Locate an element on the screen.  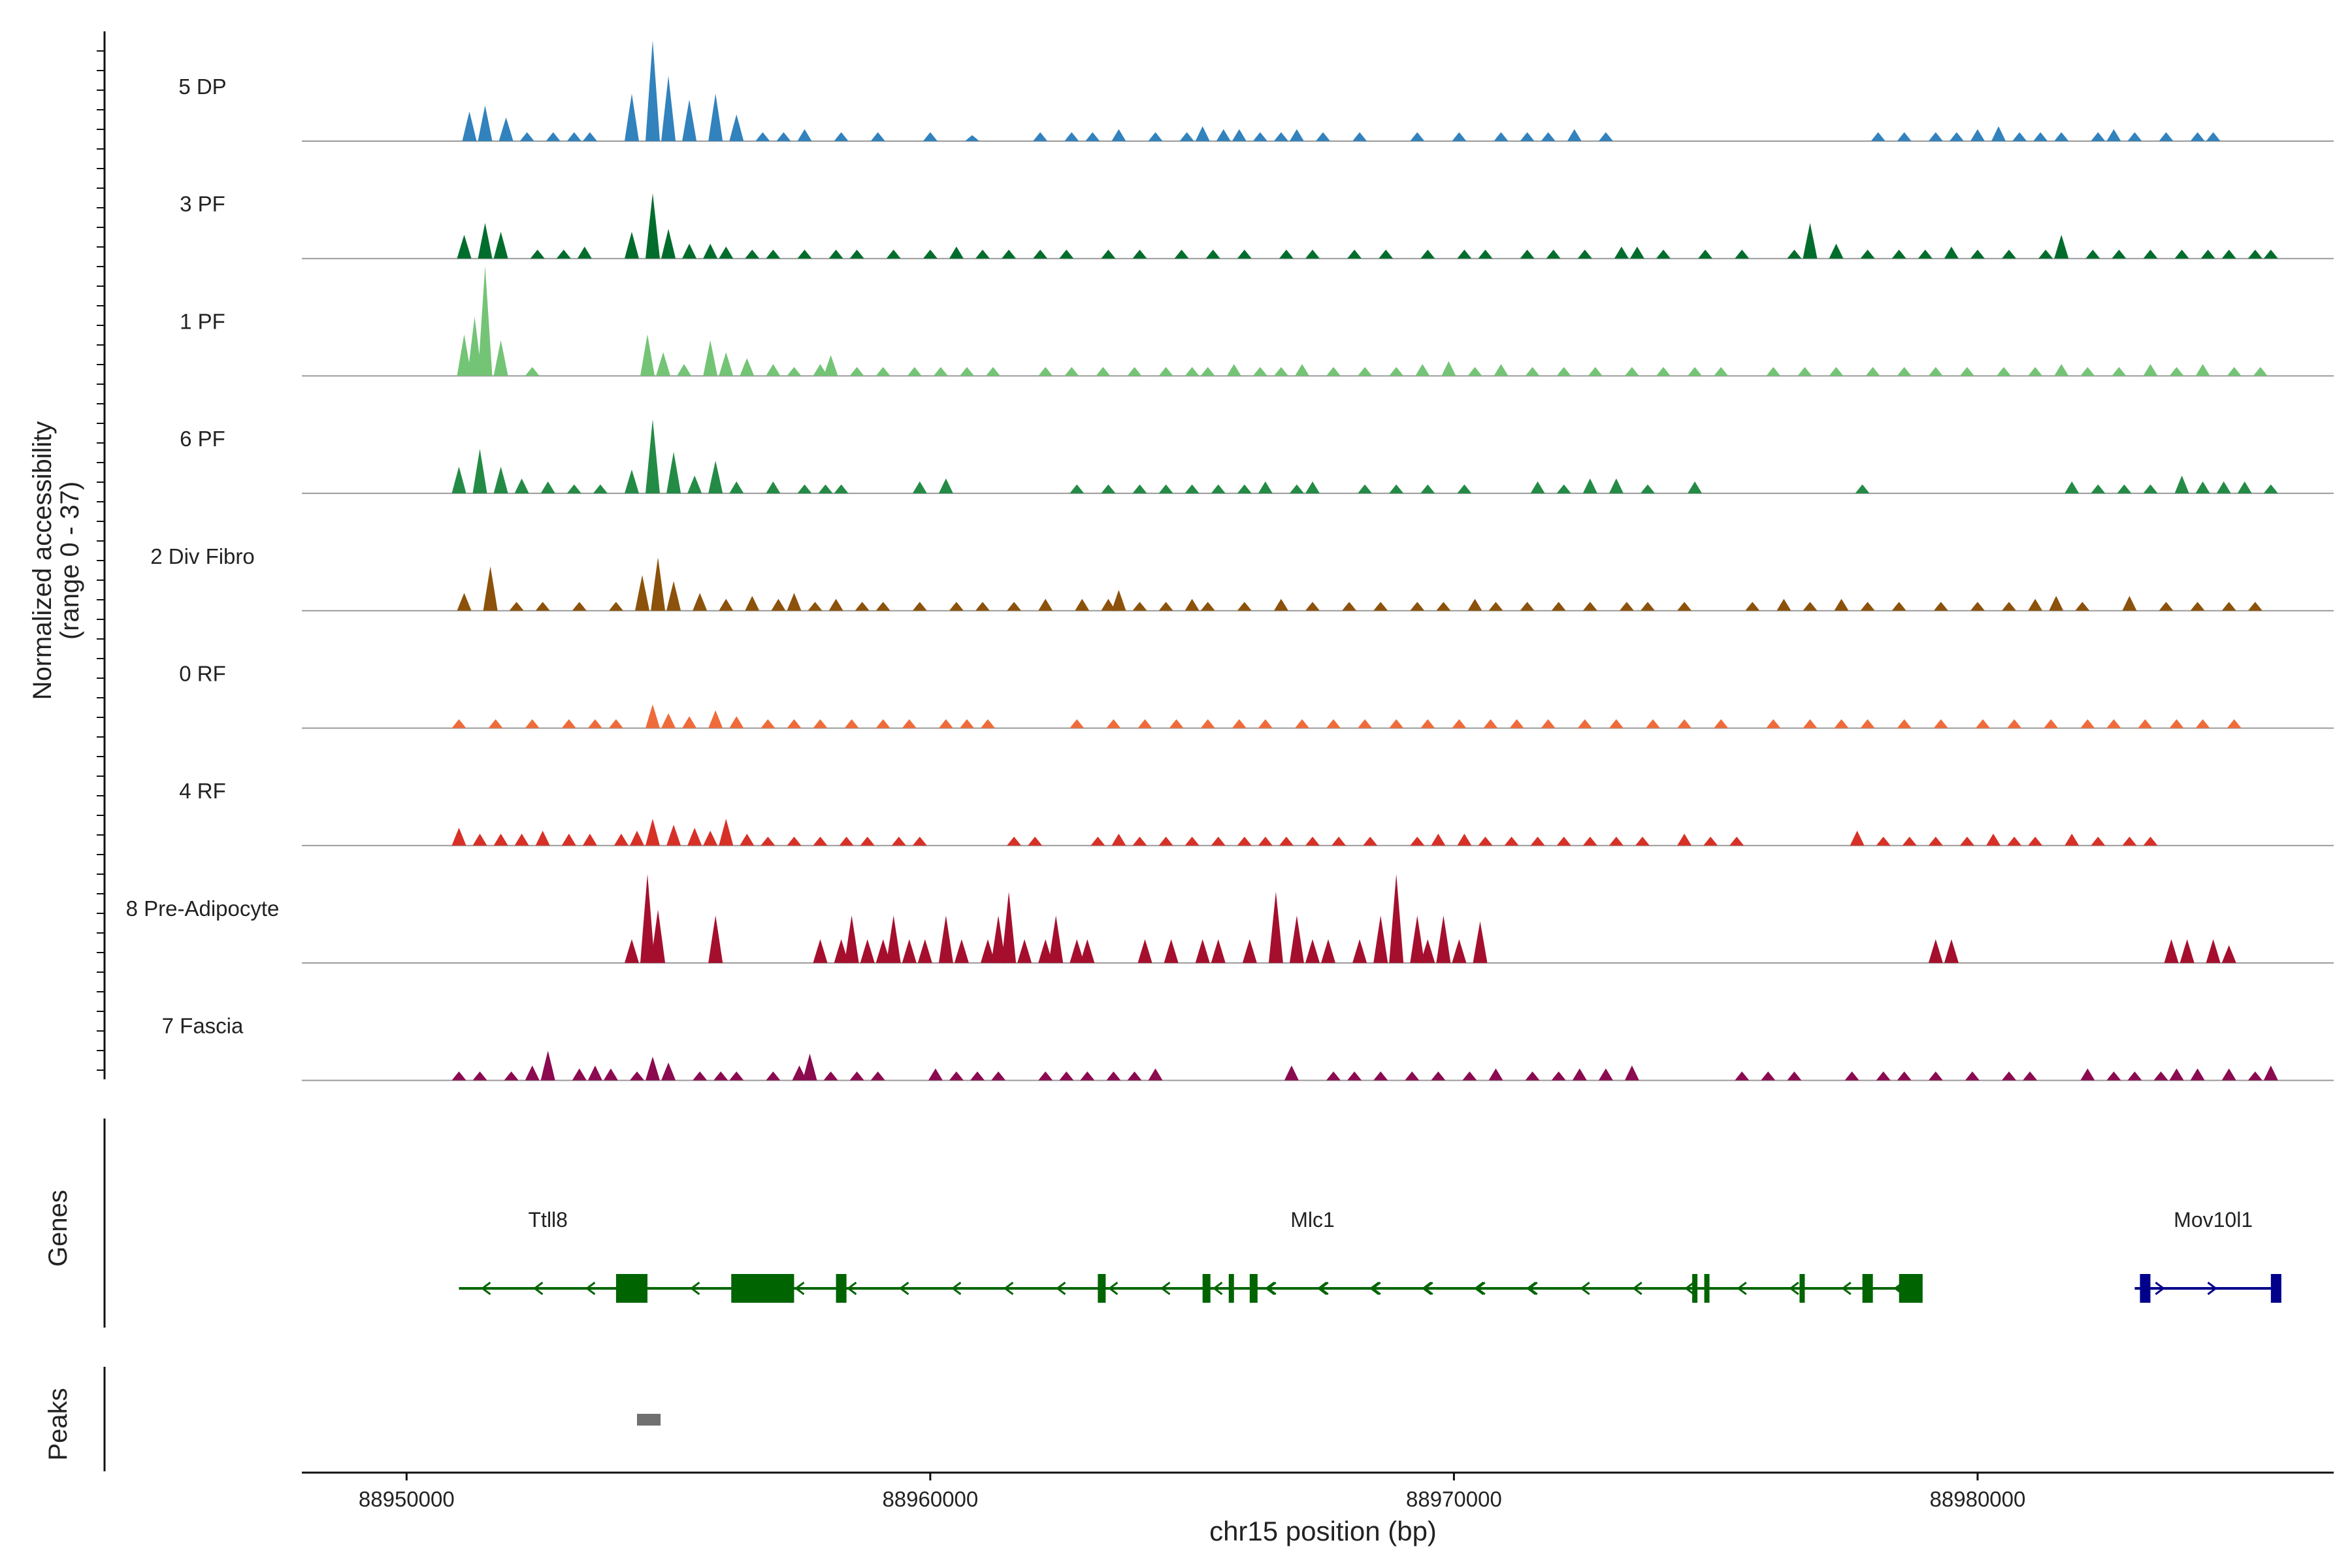
peak-region is located at coordinates (648, 1420).